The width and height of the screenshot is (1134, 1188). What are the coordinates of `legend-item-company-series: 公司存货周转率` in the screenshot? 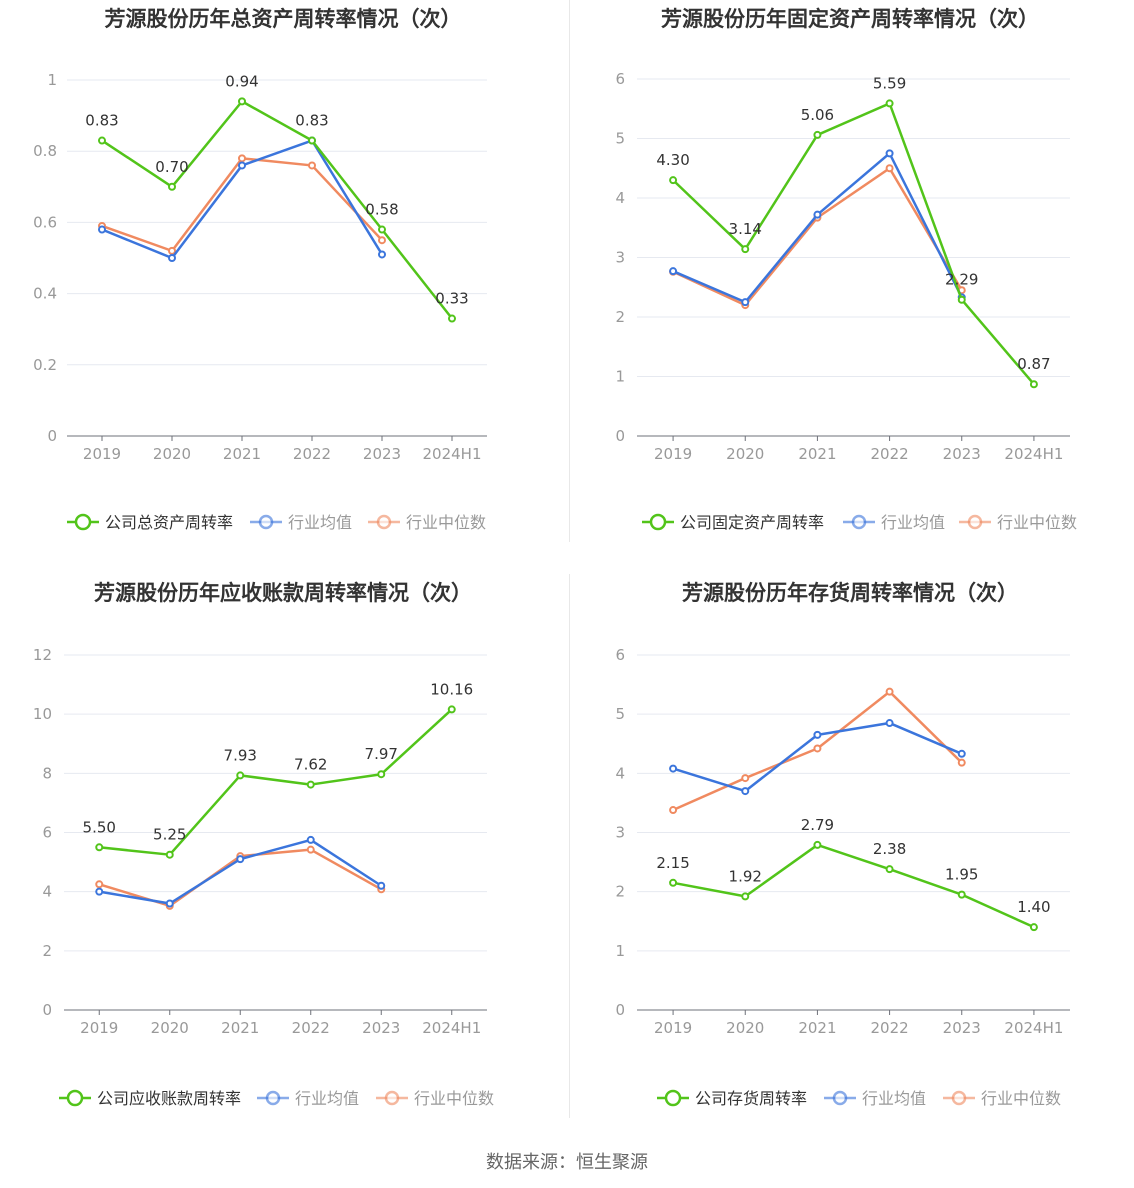 It's located at (732, 1098).